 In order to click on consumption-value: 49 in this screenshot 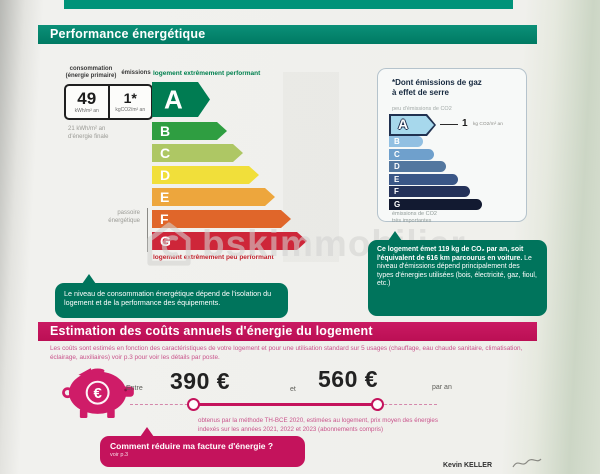, I will do `click(87, 98)`.